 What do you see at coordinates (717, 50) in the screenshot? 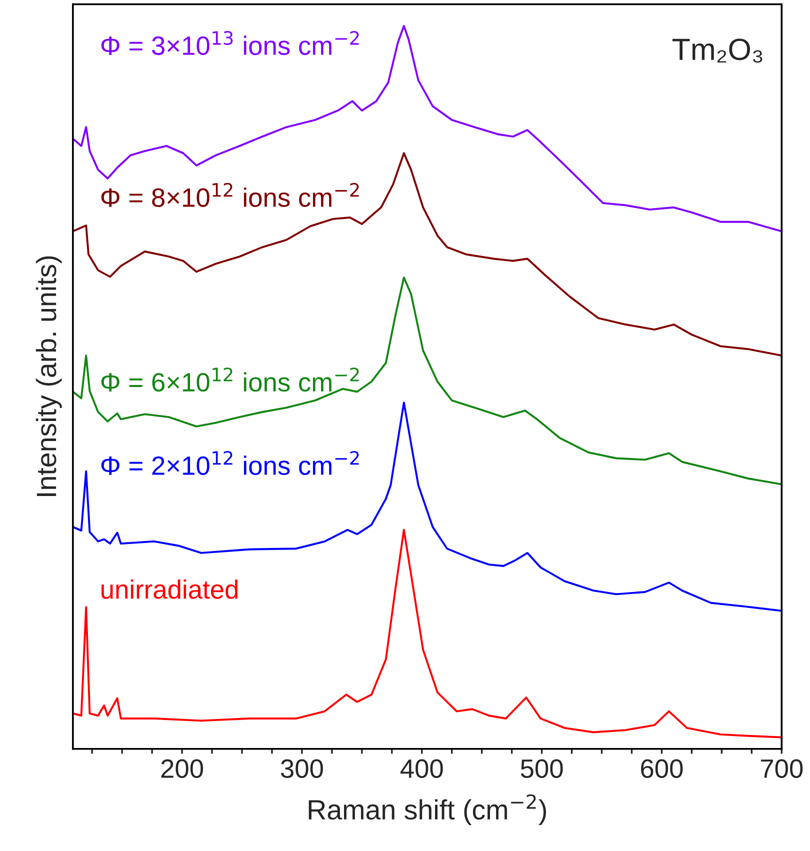
I see `annotation: Tm₂O₃` at bounding box center [717, 50].